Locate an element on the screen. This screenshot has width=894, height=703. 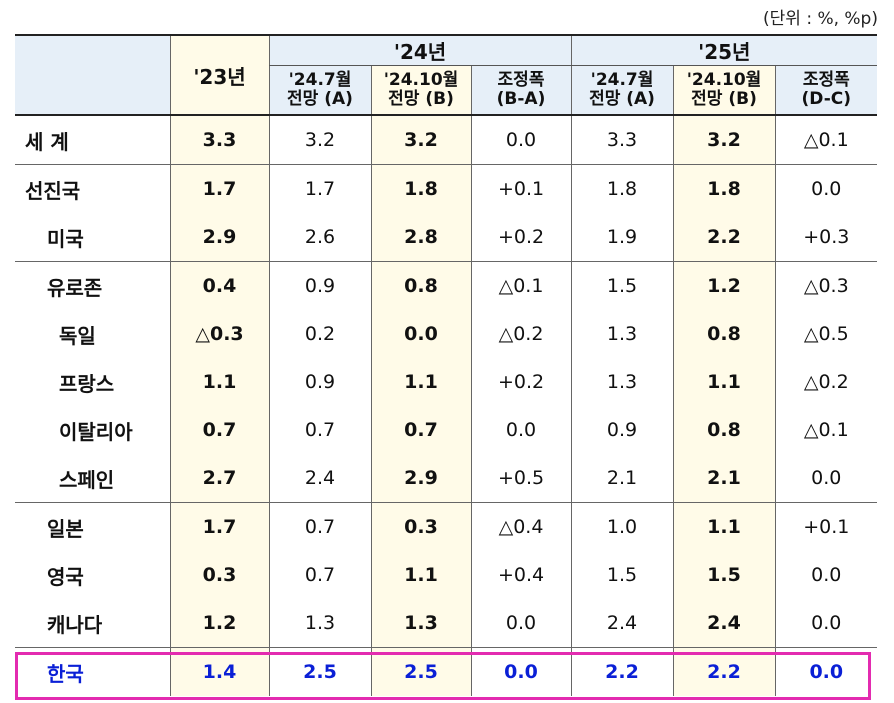
table-row: 프랑스 1.1 0.9 1.1 +0.2 1.3 1.1 △0.2 is located at coordinates (446, 382).